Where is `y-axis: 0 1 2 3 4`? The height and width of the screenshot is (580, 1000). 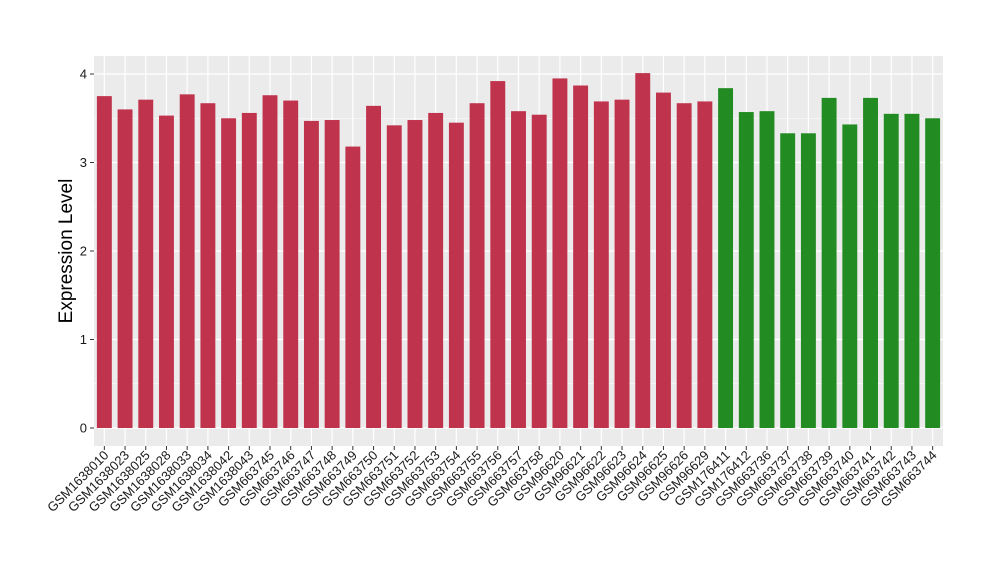
y-axis: 0 1 2 3 4 is located at coordinates (87, 251).